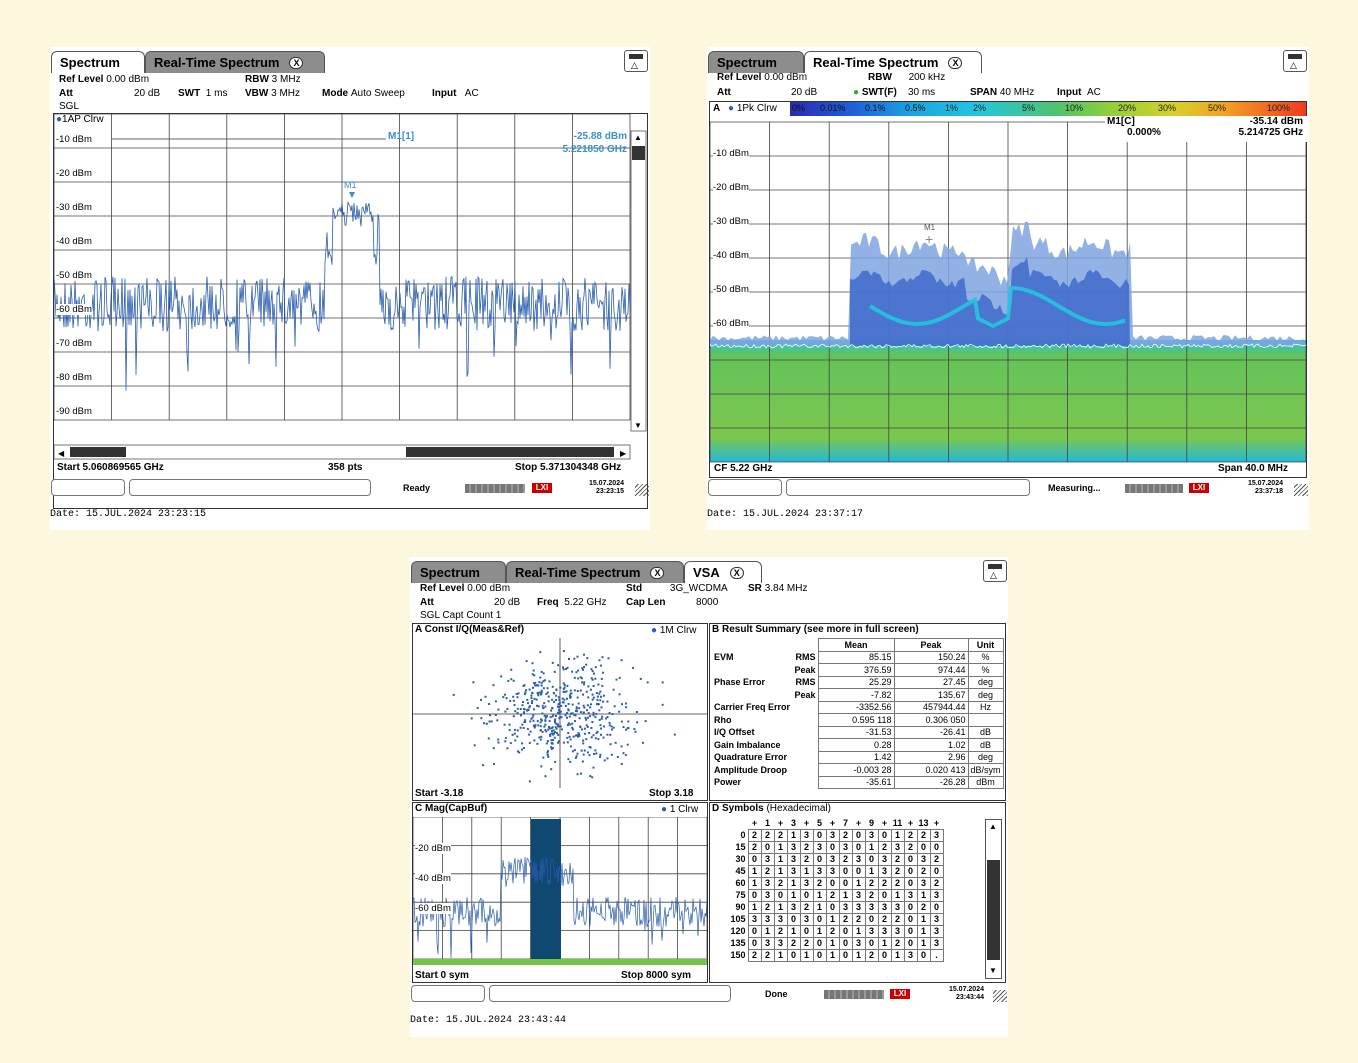 The width and height of the screenshot is (1358, 1063). I want to click on symbol-col-header: +, so click(832, 822).